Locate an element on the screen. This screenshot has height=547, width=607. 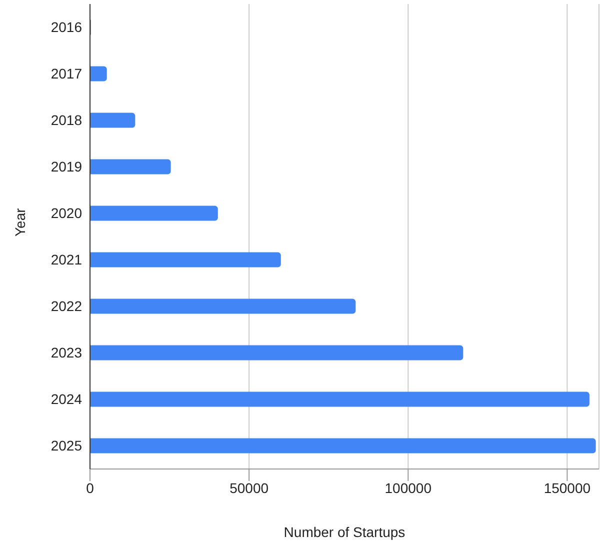
y-tick-label: 2021 is located at coordinates (66, 260).